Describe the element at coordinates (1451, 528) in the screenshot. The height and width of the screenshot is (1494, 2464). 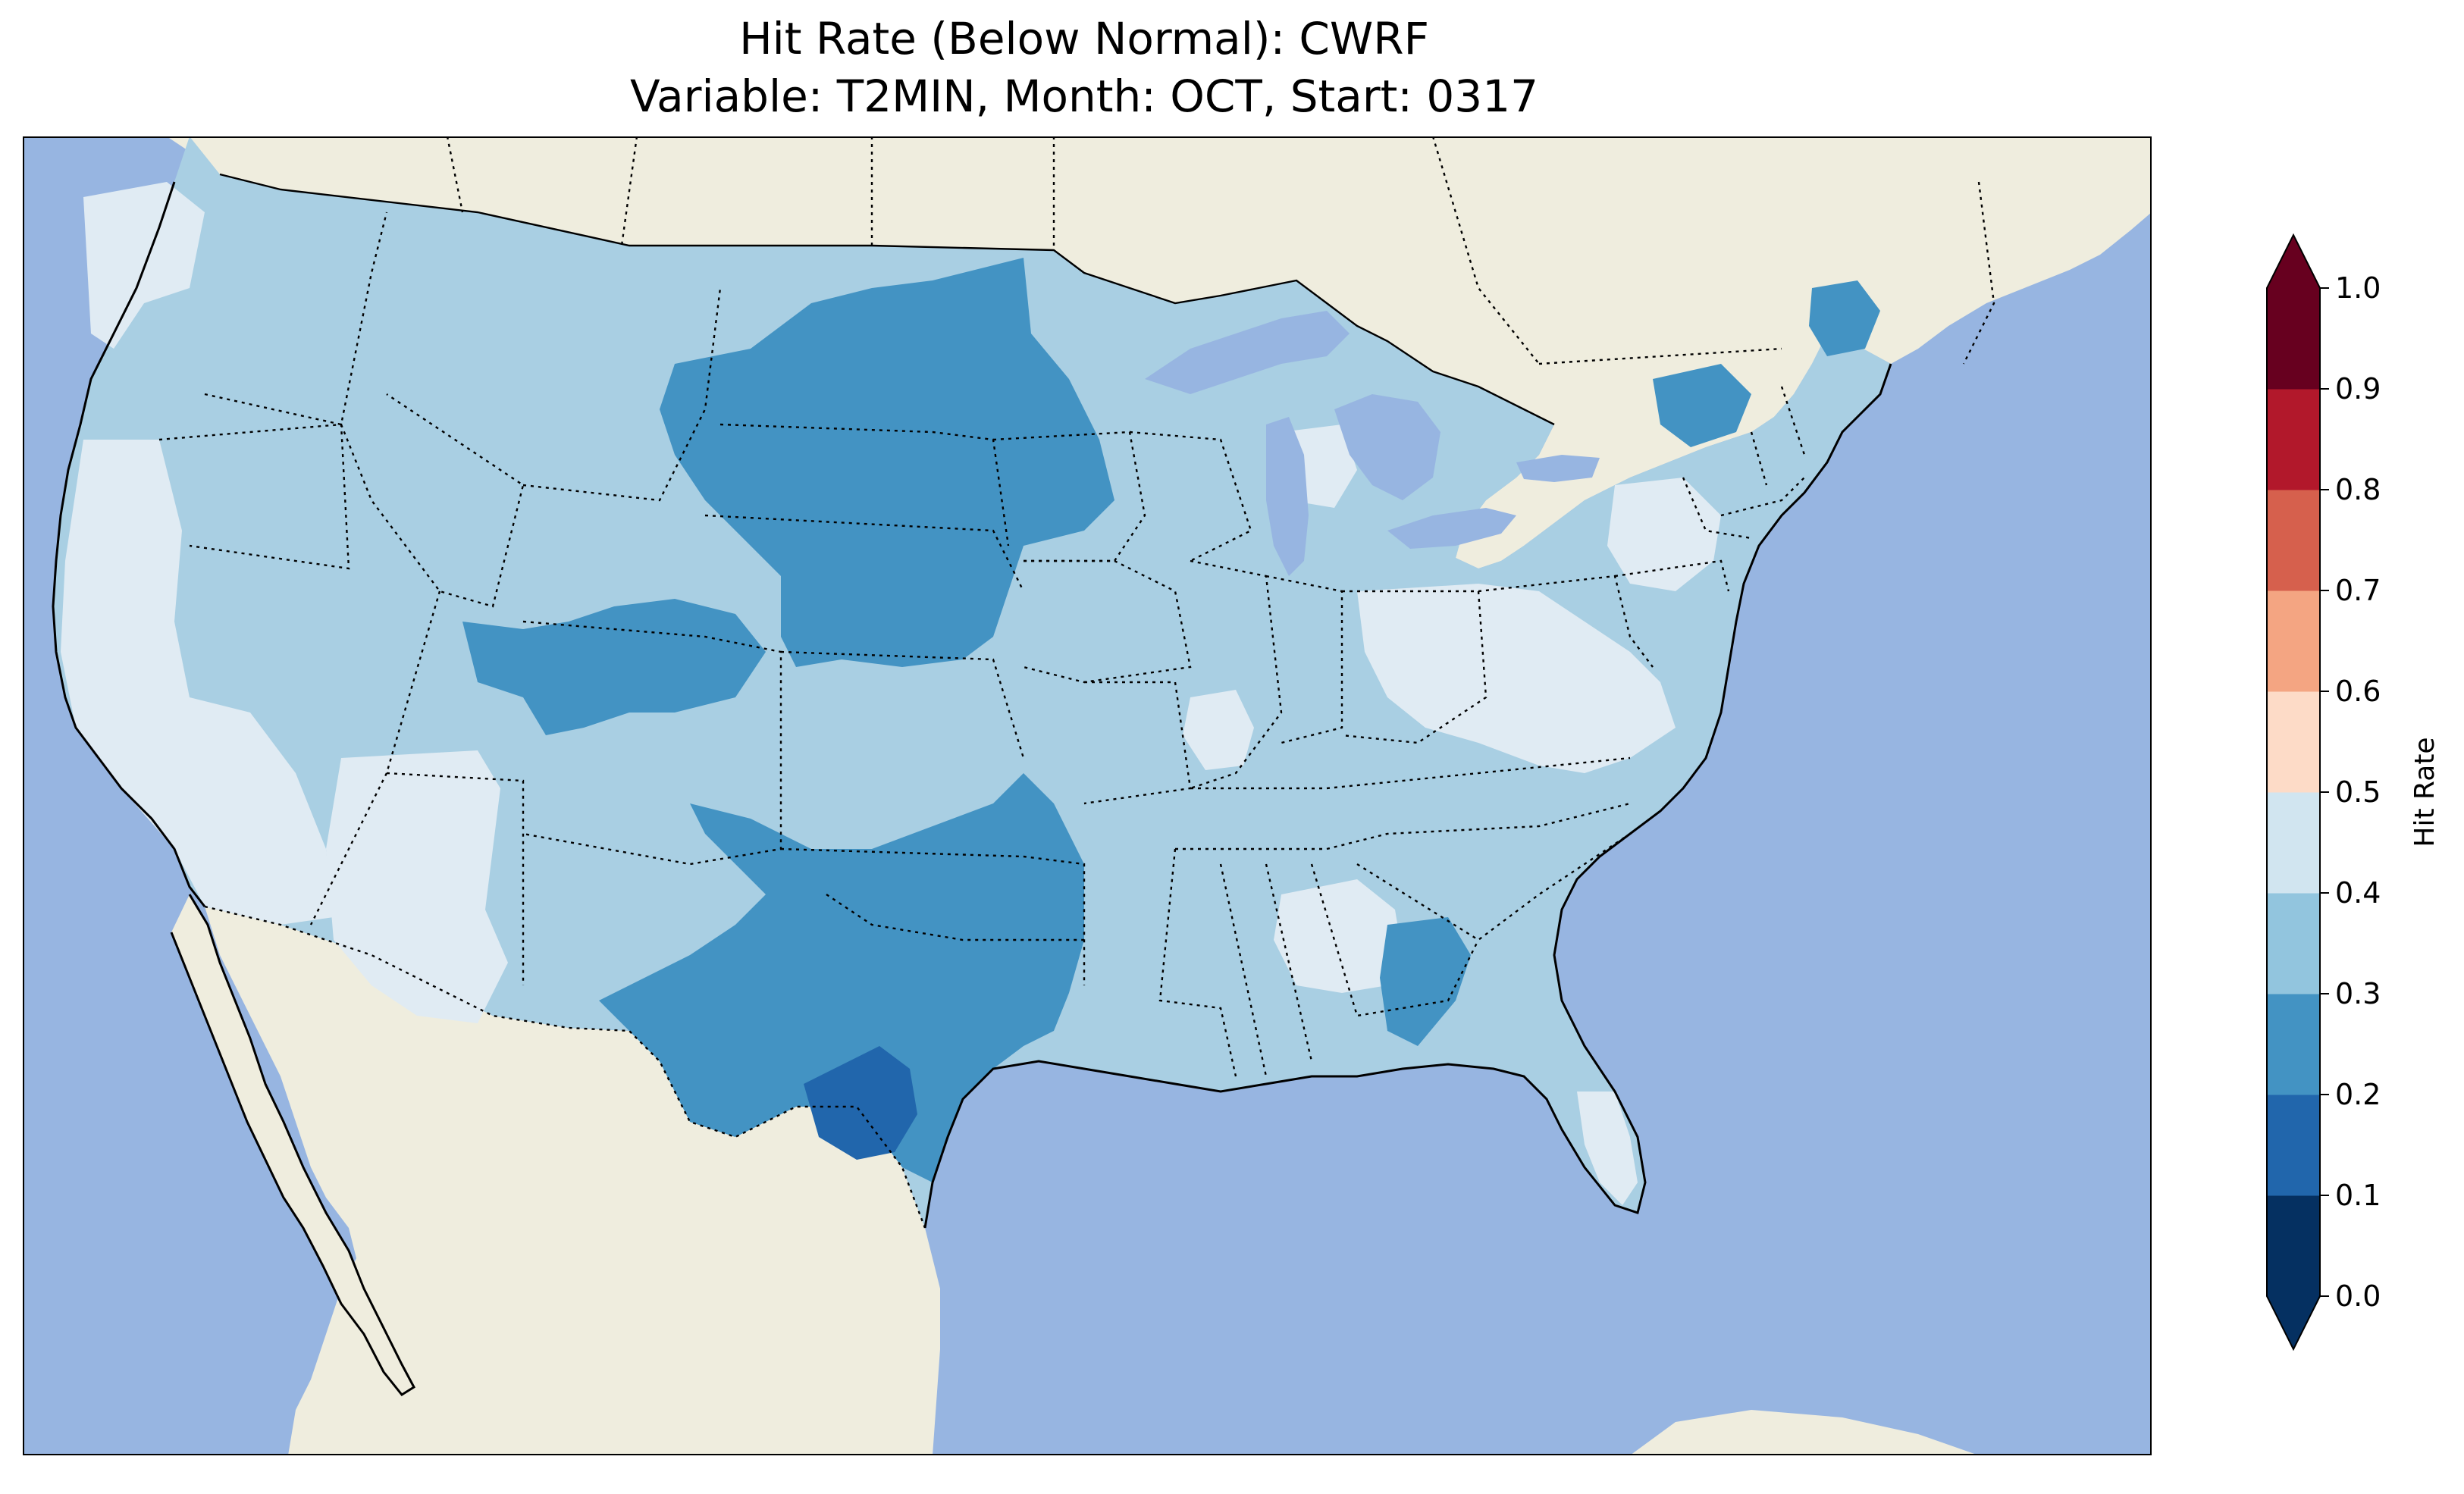
I see `lake-erie` at that location.